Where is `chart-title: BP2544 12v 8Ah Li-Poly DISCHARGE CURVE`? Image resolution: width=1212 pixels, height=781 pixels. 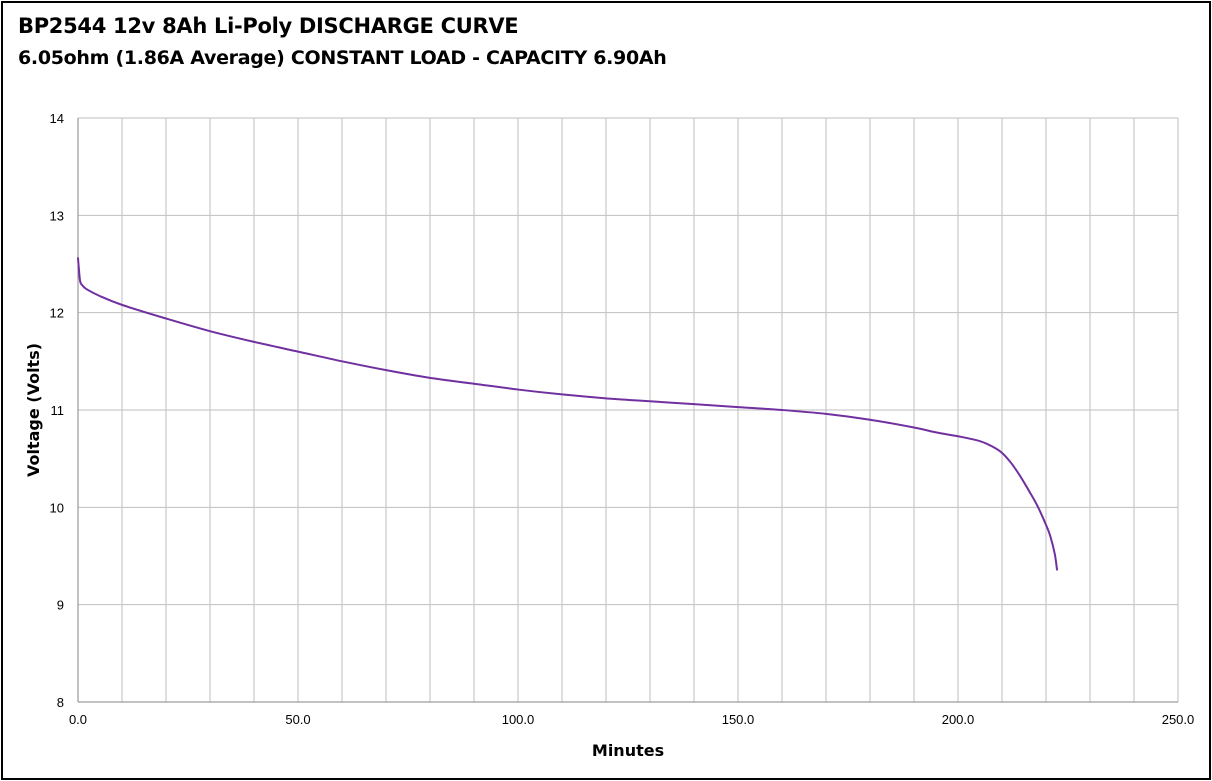 chart-title: BP2544 12v 8Ah Li-Poly DISCHARGE CURVE is located at coordinates (268, 26).